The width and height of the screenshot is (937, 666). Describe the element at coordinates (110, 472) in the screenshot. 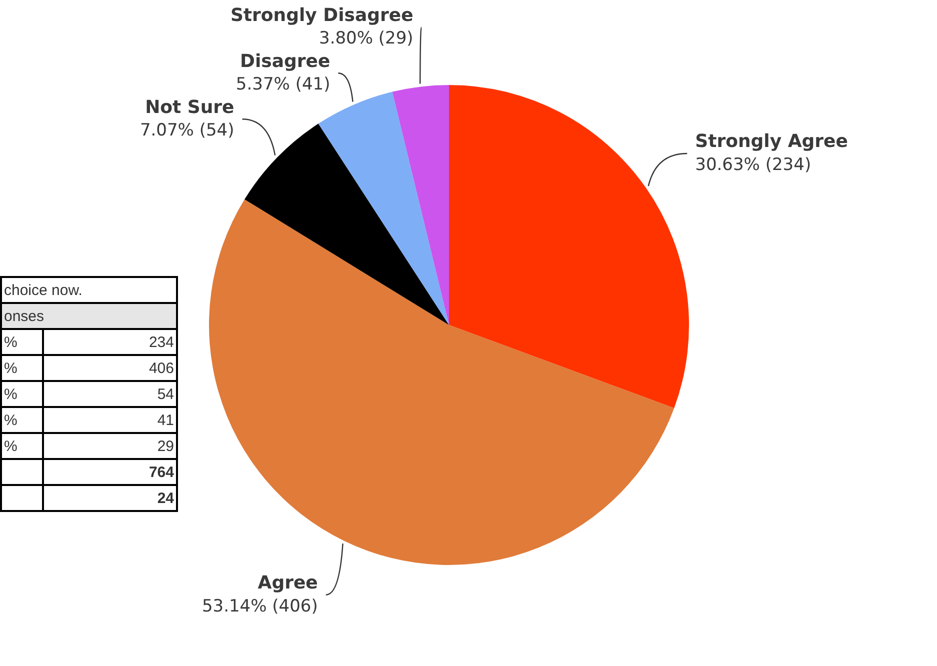

I see `text: 764` at that location.